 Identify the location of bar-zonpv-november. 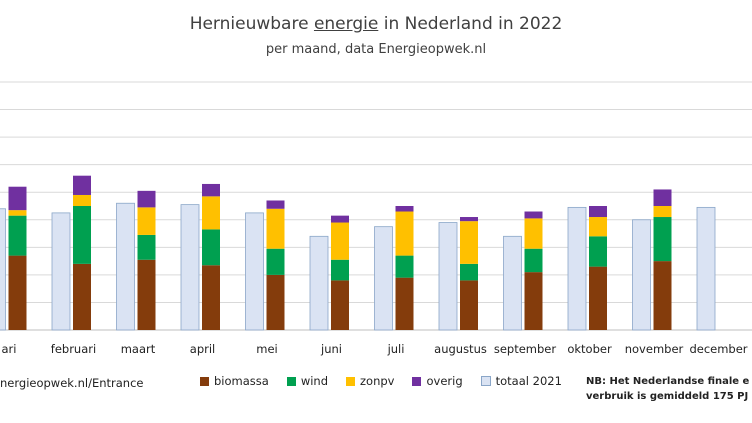
(662, 212).